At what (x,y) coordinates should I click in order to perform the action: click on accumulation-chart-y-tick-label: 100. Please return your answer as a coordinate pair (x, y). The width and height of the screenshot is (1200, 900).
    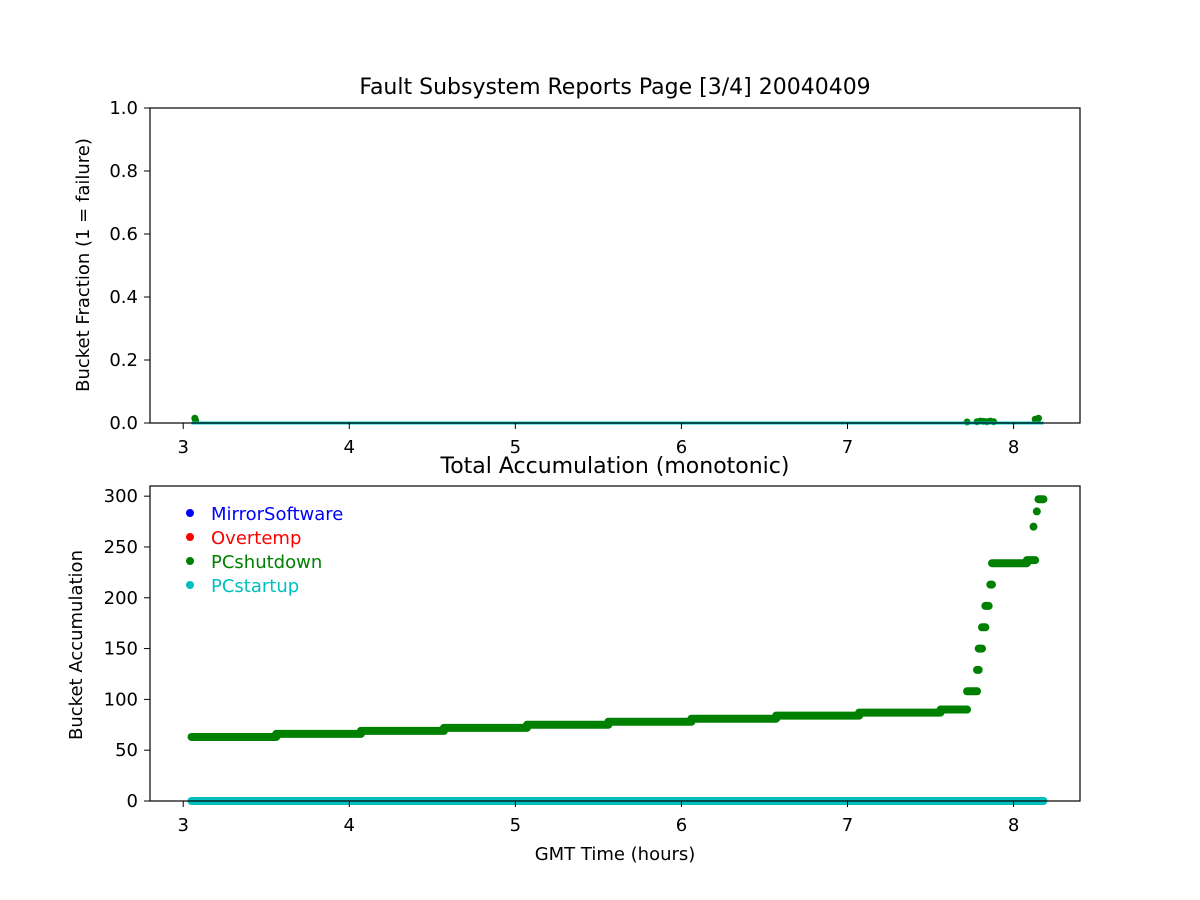
    Looking at the image, I should click on (121, 699).